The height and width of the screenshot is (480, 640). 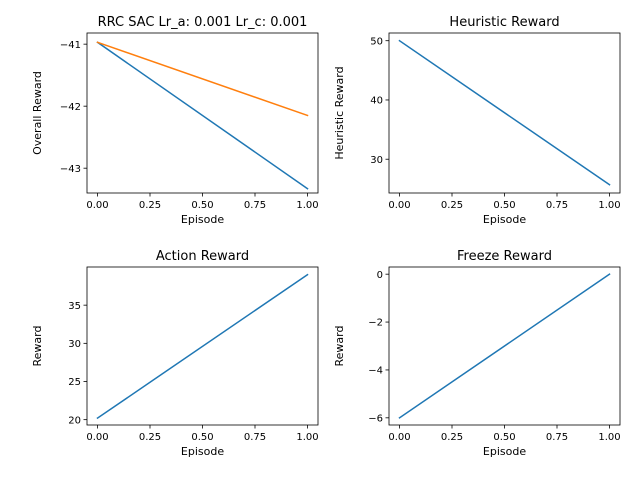 What do you see at coordinates (376, 41) in the screenshot?
I see `y-tick-label: 50` at bounding box center [376, 41].